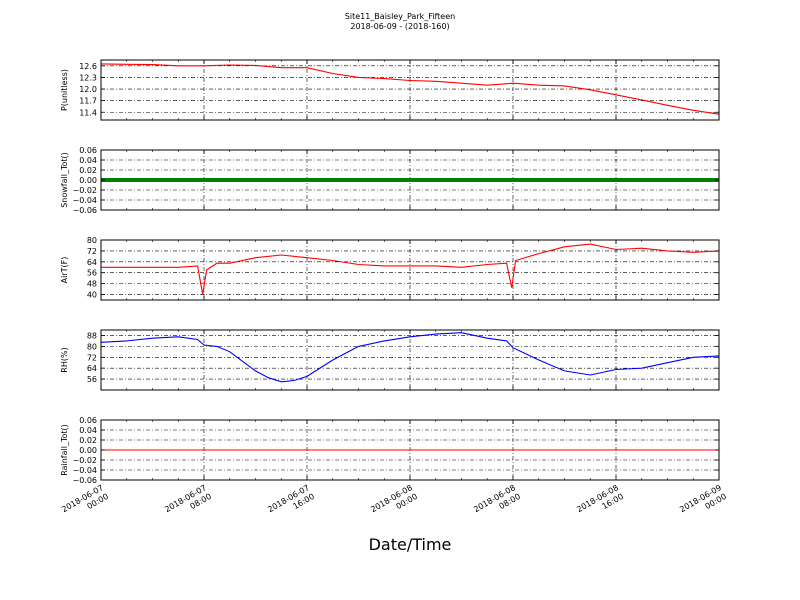 The height and width of the screenshot is (600, 800). What do you see at coordinates (88, 77) in the screenshot?
I see `y-tick-label: 12.3` at bounding box center [88, 77].